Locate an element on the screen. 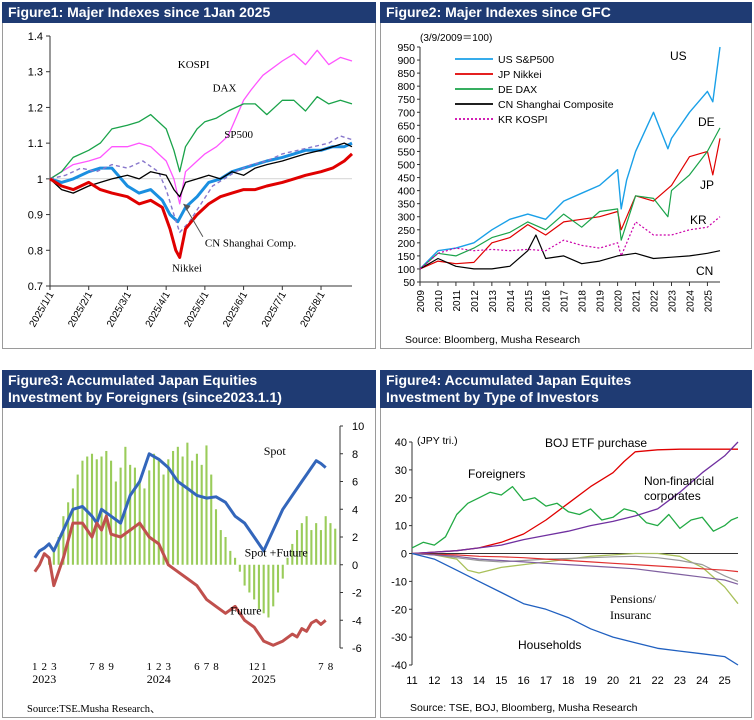 The width and height of the screenshot is (754, 720). x-tick-label: 2018 is located at coordinates (583, 301).